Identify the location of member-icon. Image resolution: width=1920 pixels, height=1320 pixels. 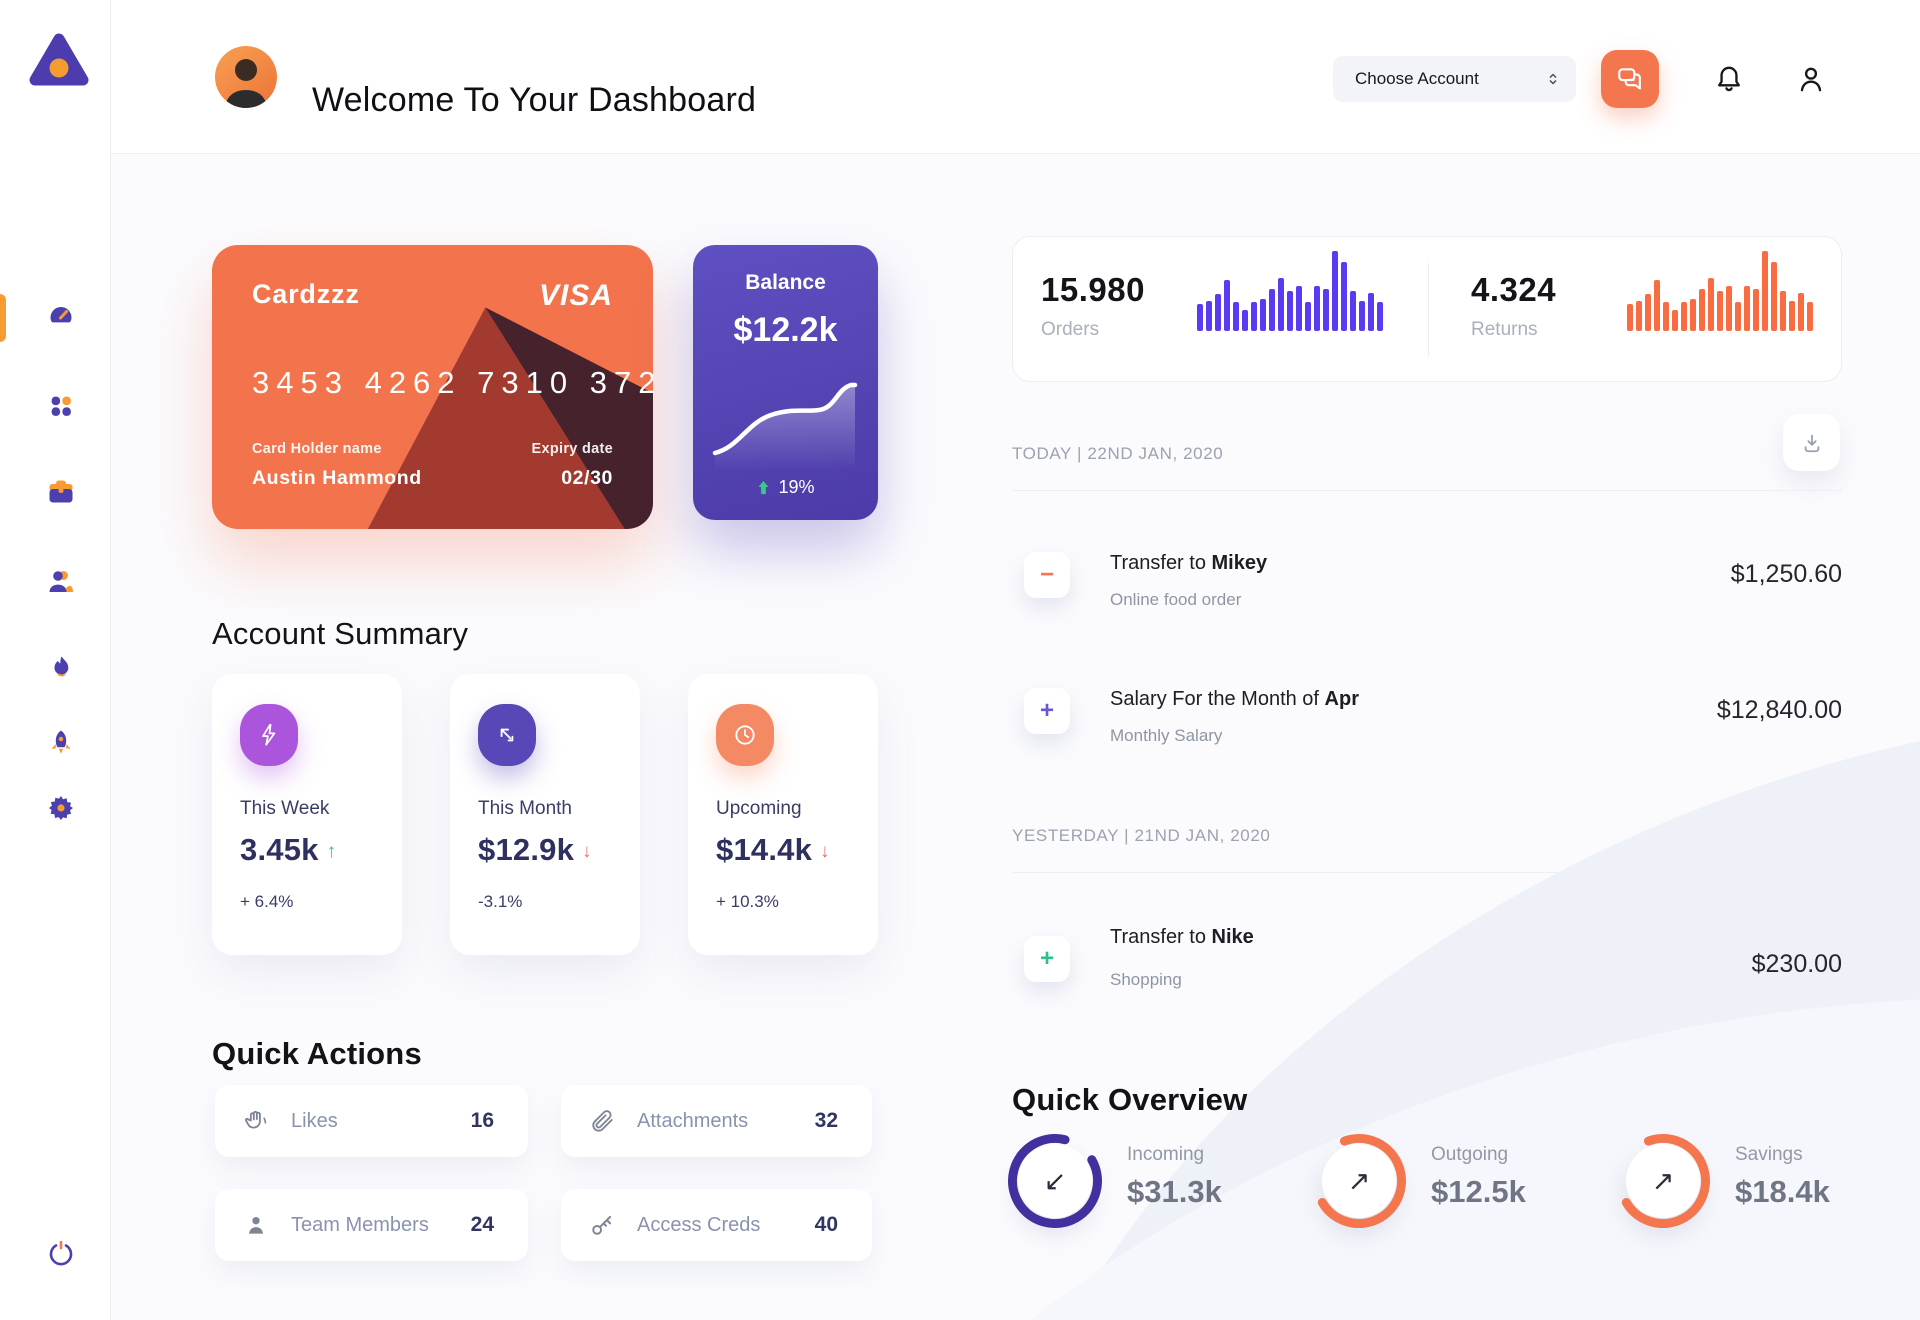
(256, 1225).